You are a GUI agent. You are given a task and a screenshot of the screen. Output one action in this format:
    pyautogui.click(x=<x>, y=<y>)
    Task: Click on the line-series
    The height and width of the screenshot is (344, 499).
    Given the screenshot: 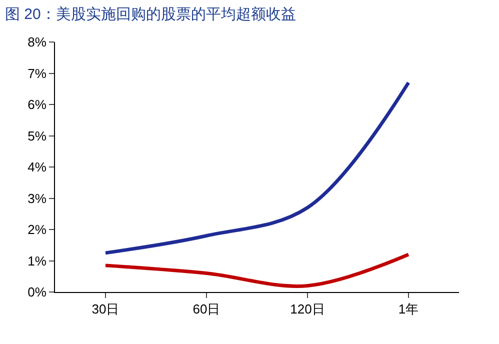 What is the action you would take?
    pyautogui.click(x=257, y=270)
    